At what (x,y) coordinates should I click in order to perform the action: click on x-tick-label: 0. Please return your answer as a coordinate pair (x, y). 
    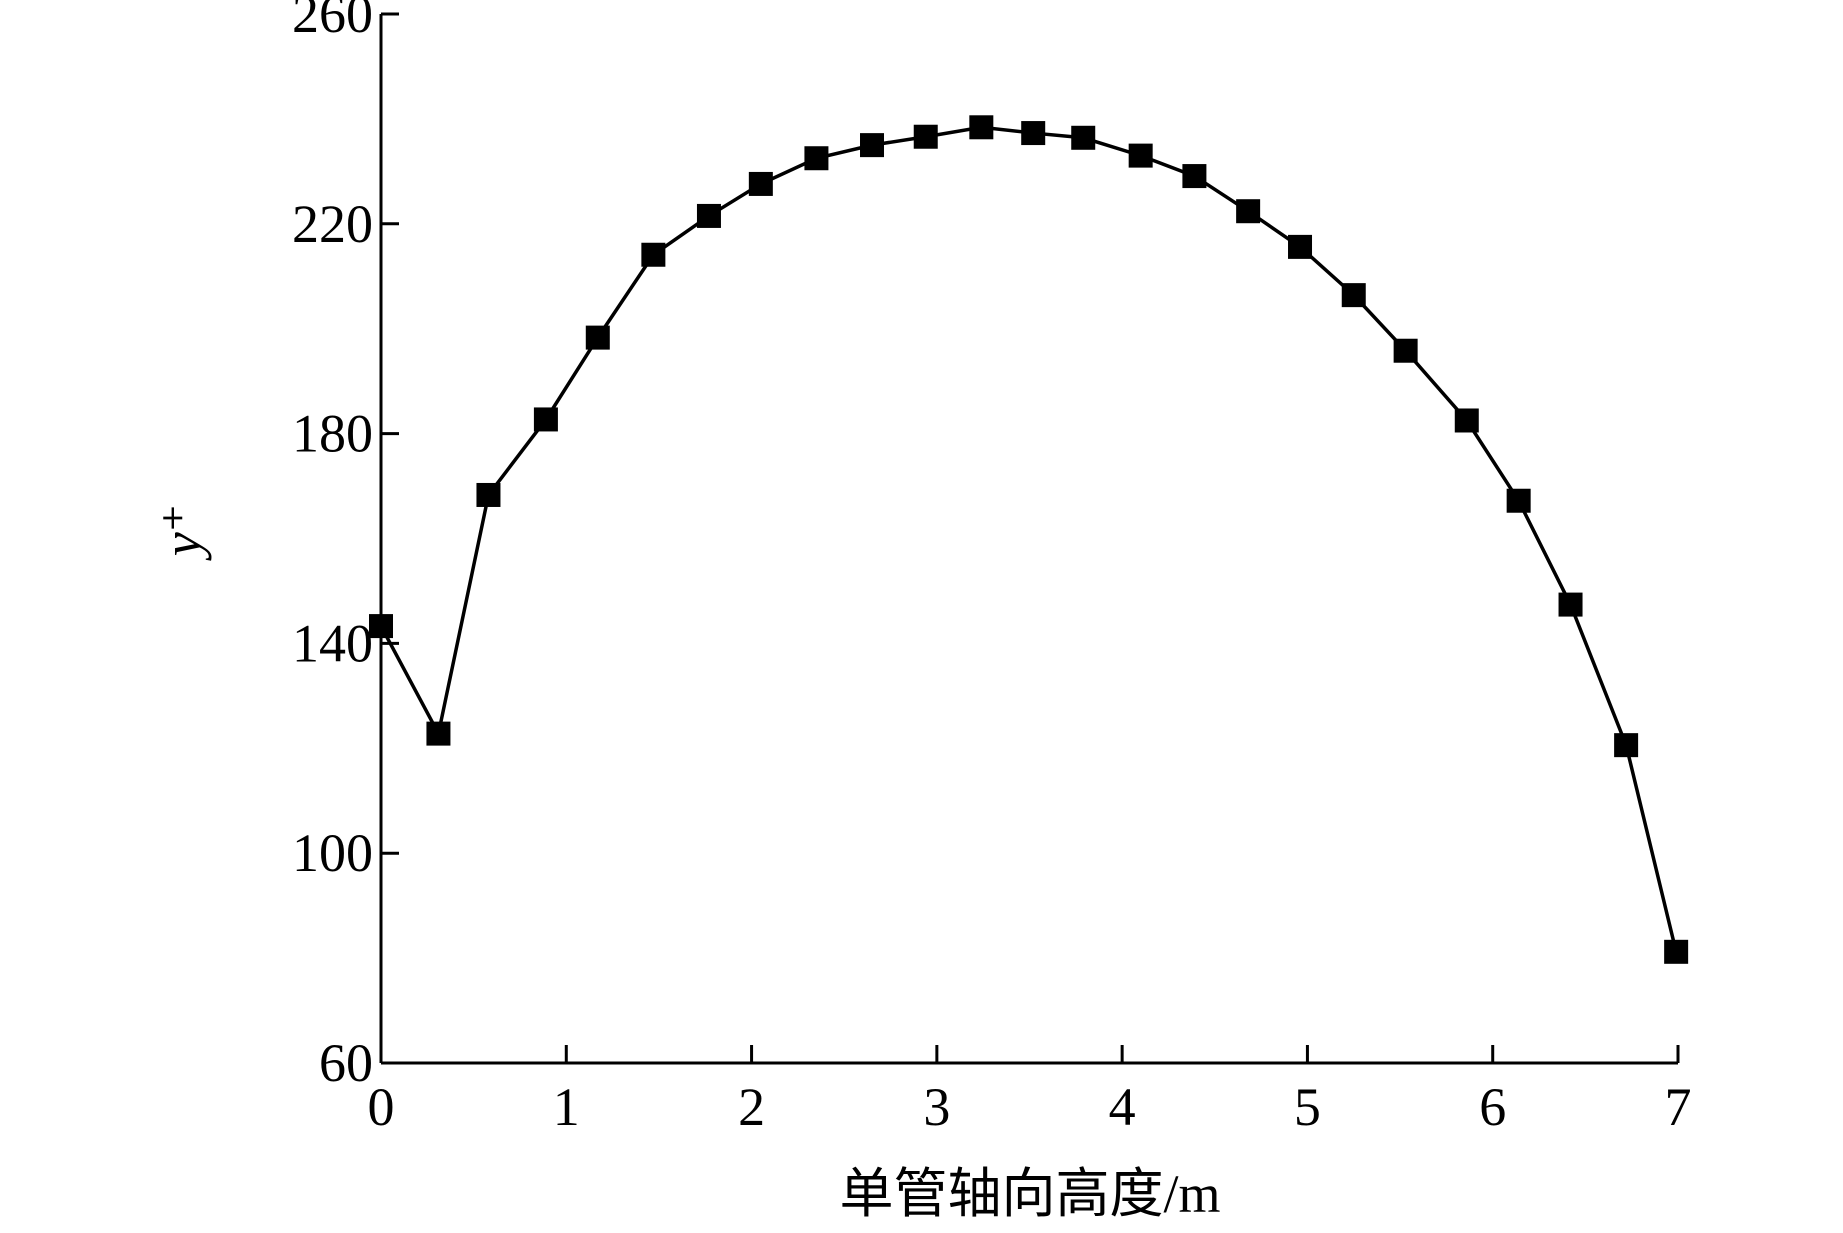
    Looking at the image, I should click on (381, 1107).